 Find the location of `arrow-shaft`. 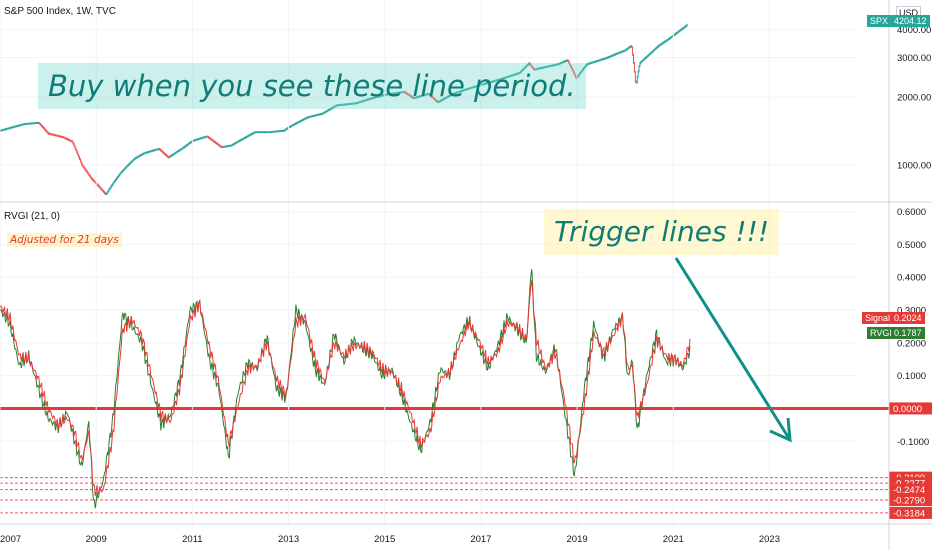

arrow-shaft is located at coordinates (733, 349).